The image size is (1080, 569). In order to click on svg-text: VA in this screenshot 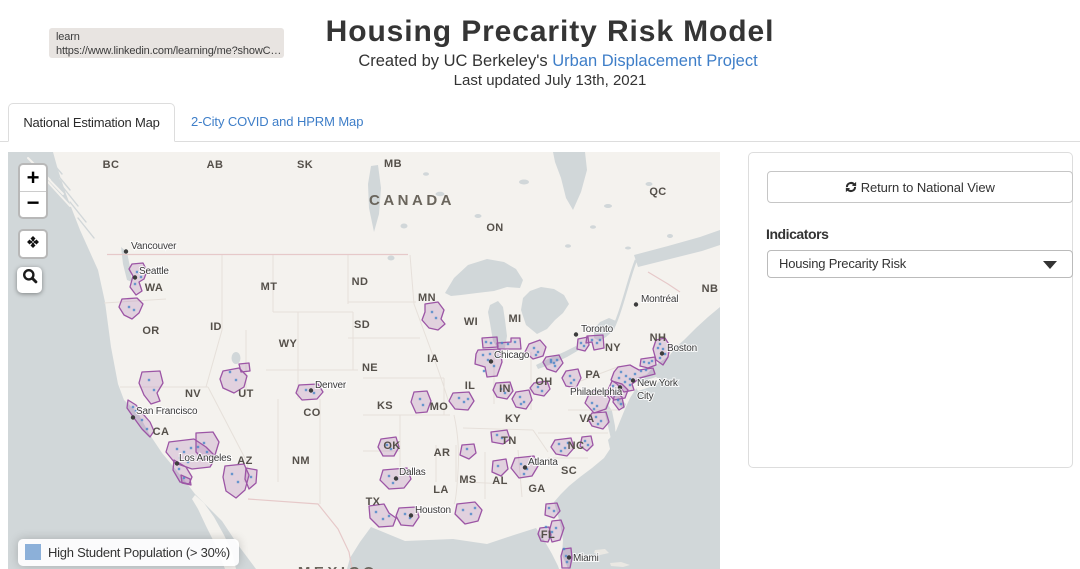, I will do `click(586, 419)`.